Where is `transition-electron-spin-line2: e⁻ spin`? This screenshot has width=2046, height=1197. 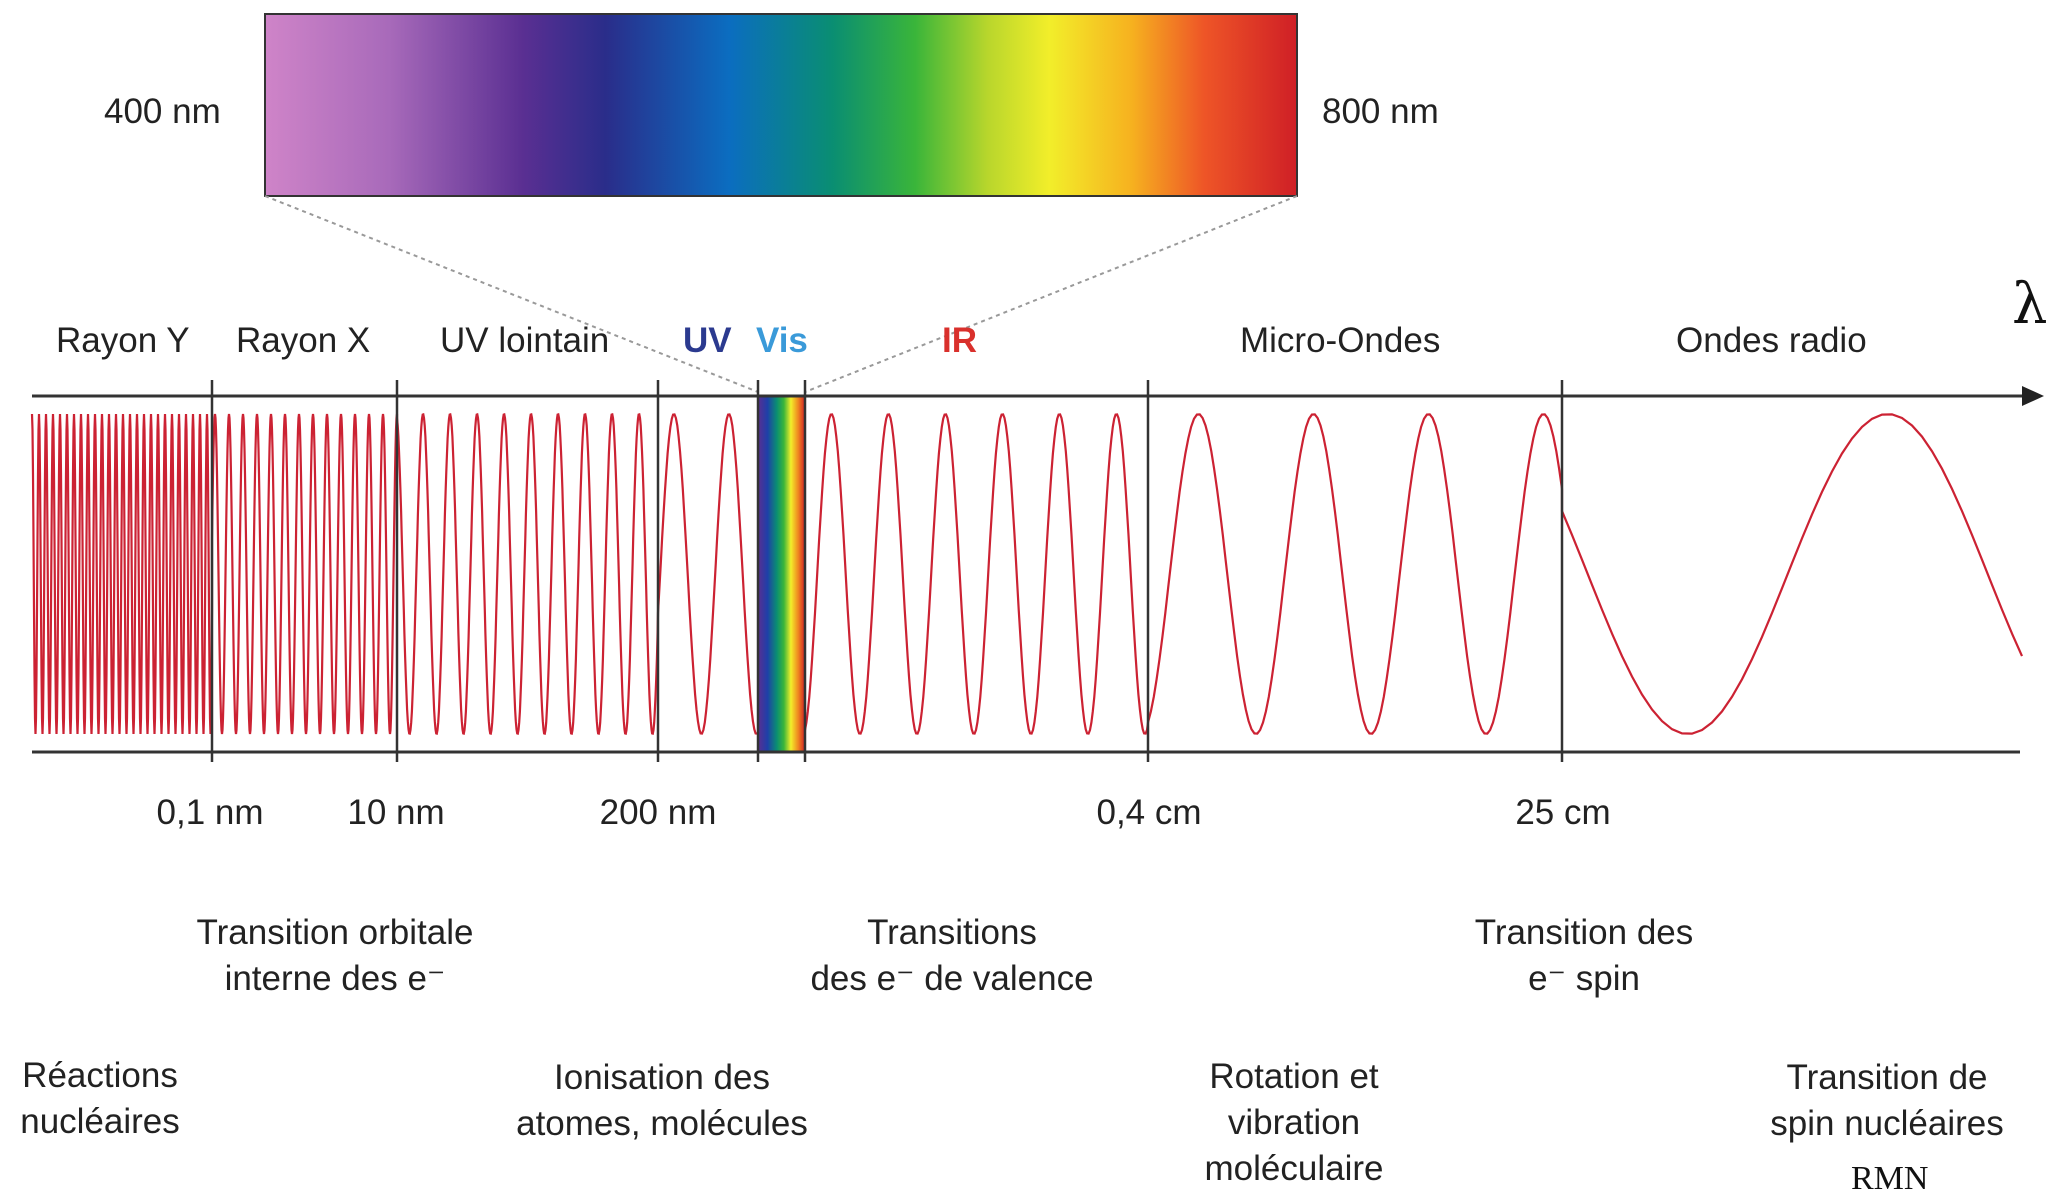 transition-electron-spin-line2: e⁻ spin is located at coordinates (1584, 978).